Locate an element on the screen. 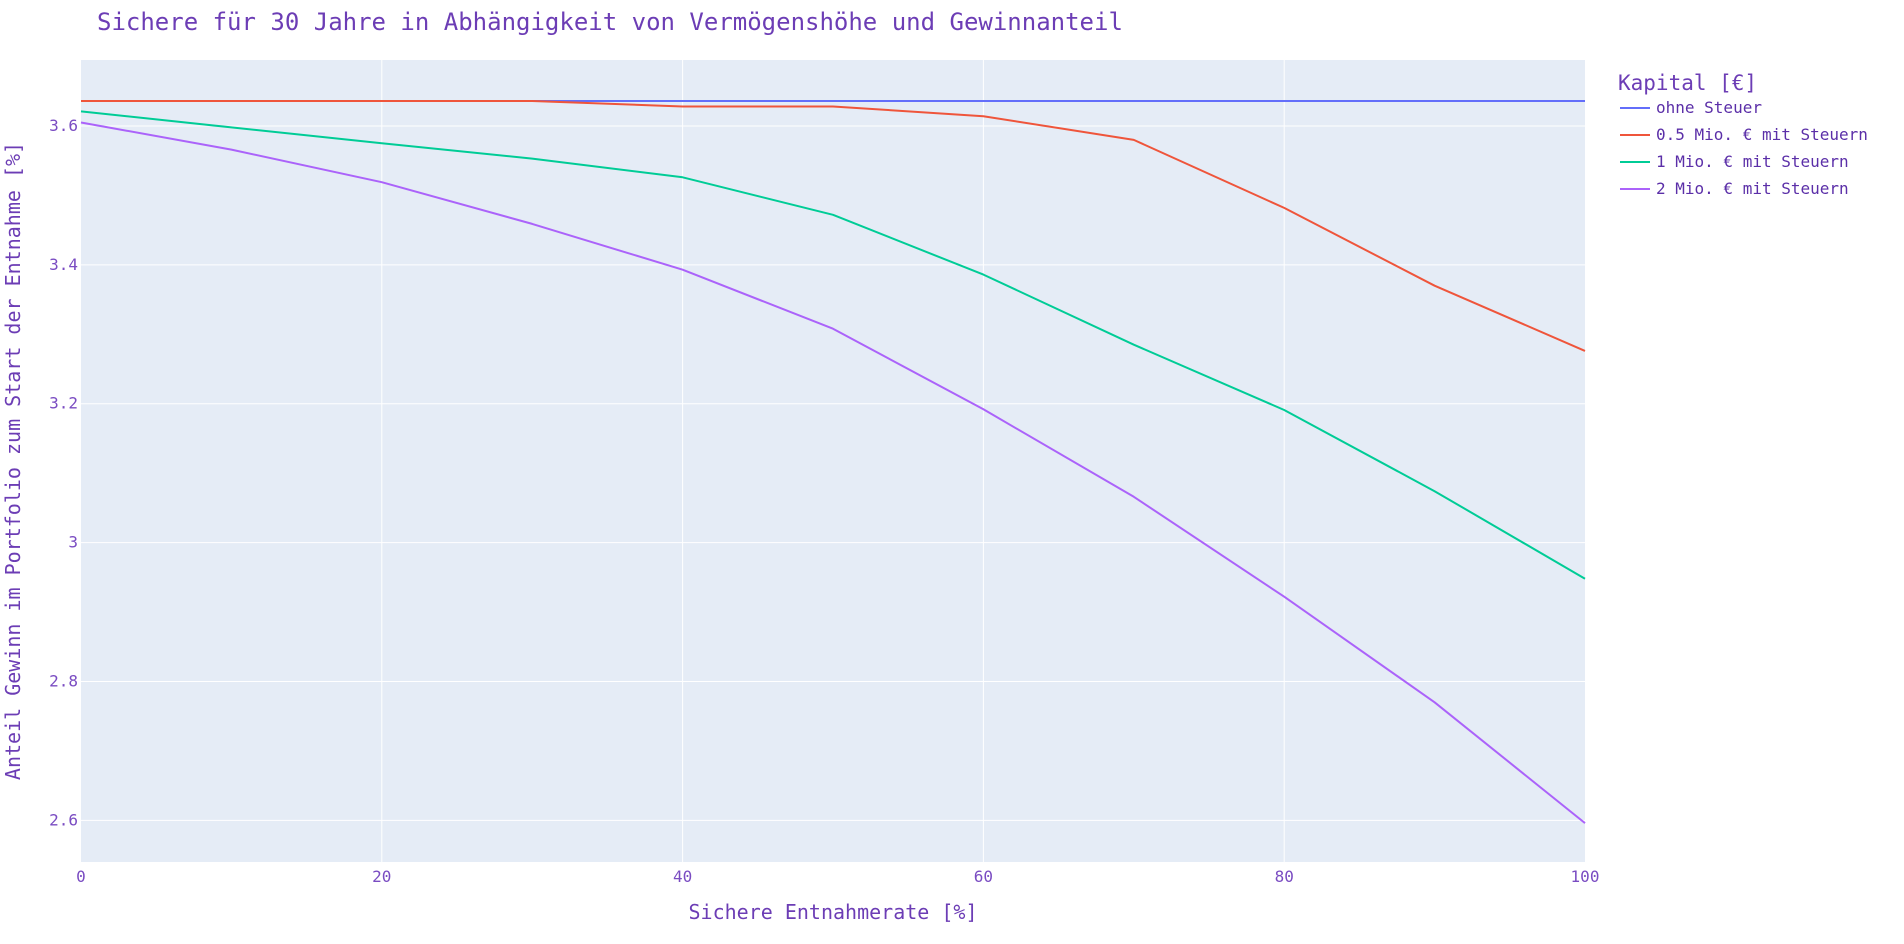 This screenshot has height=944, width=1904. x-tick-label: 40 is located at coordinates (682, 876).